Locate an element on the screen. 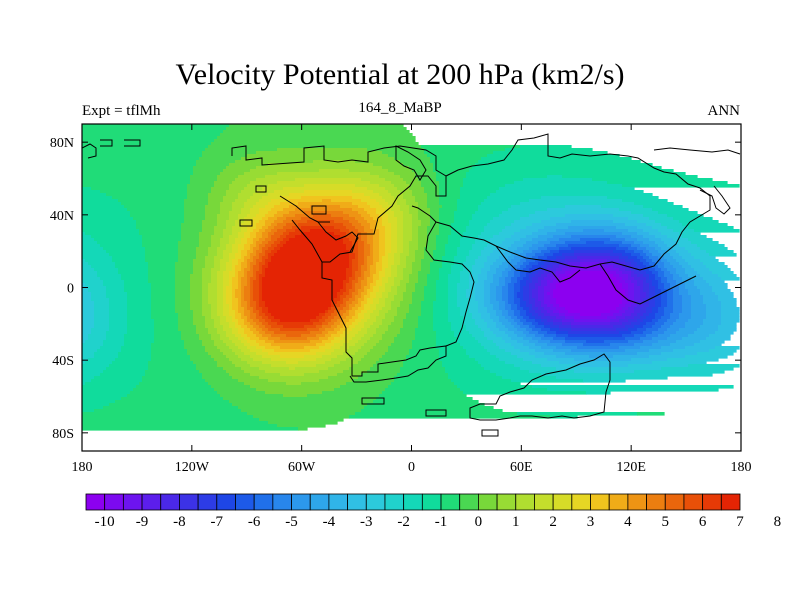 The image size is (800, 600). coastline-americas is located at coordinates (339, 264).